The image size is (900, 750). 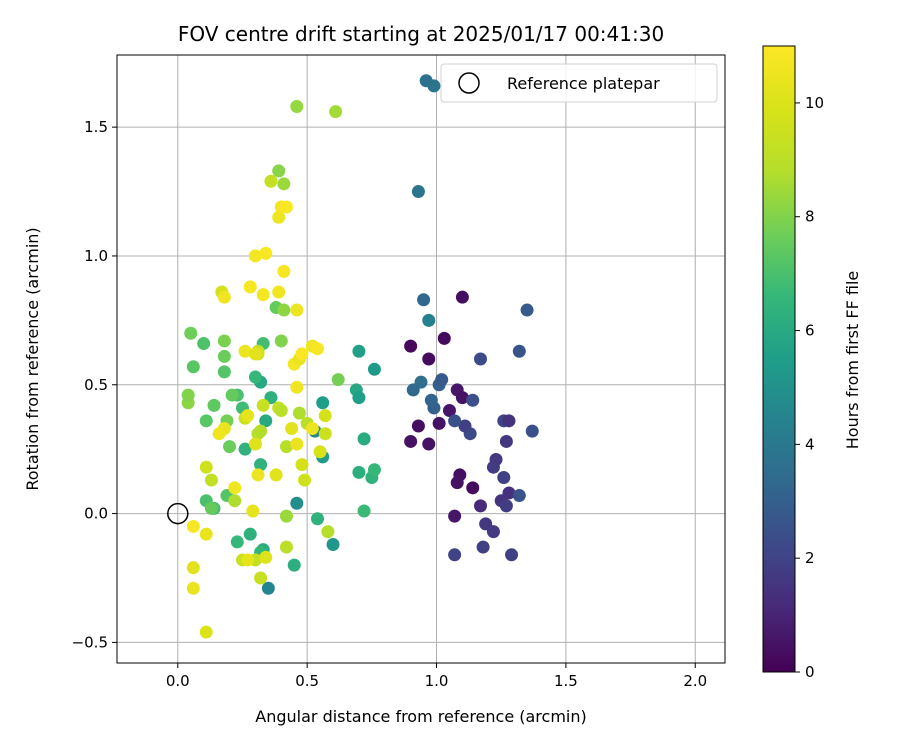 What do you see at coordinates (307, 681) in the screenshot?
I see `x-tick-label: 0.5` at bounding box center [307, 681].